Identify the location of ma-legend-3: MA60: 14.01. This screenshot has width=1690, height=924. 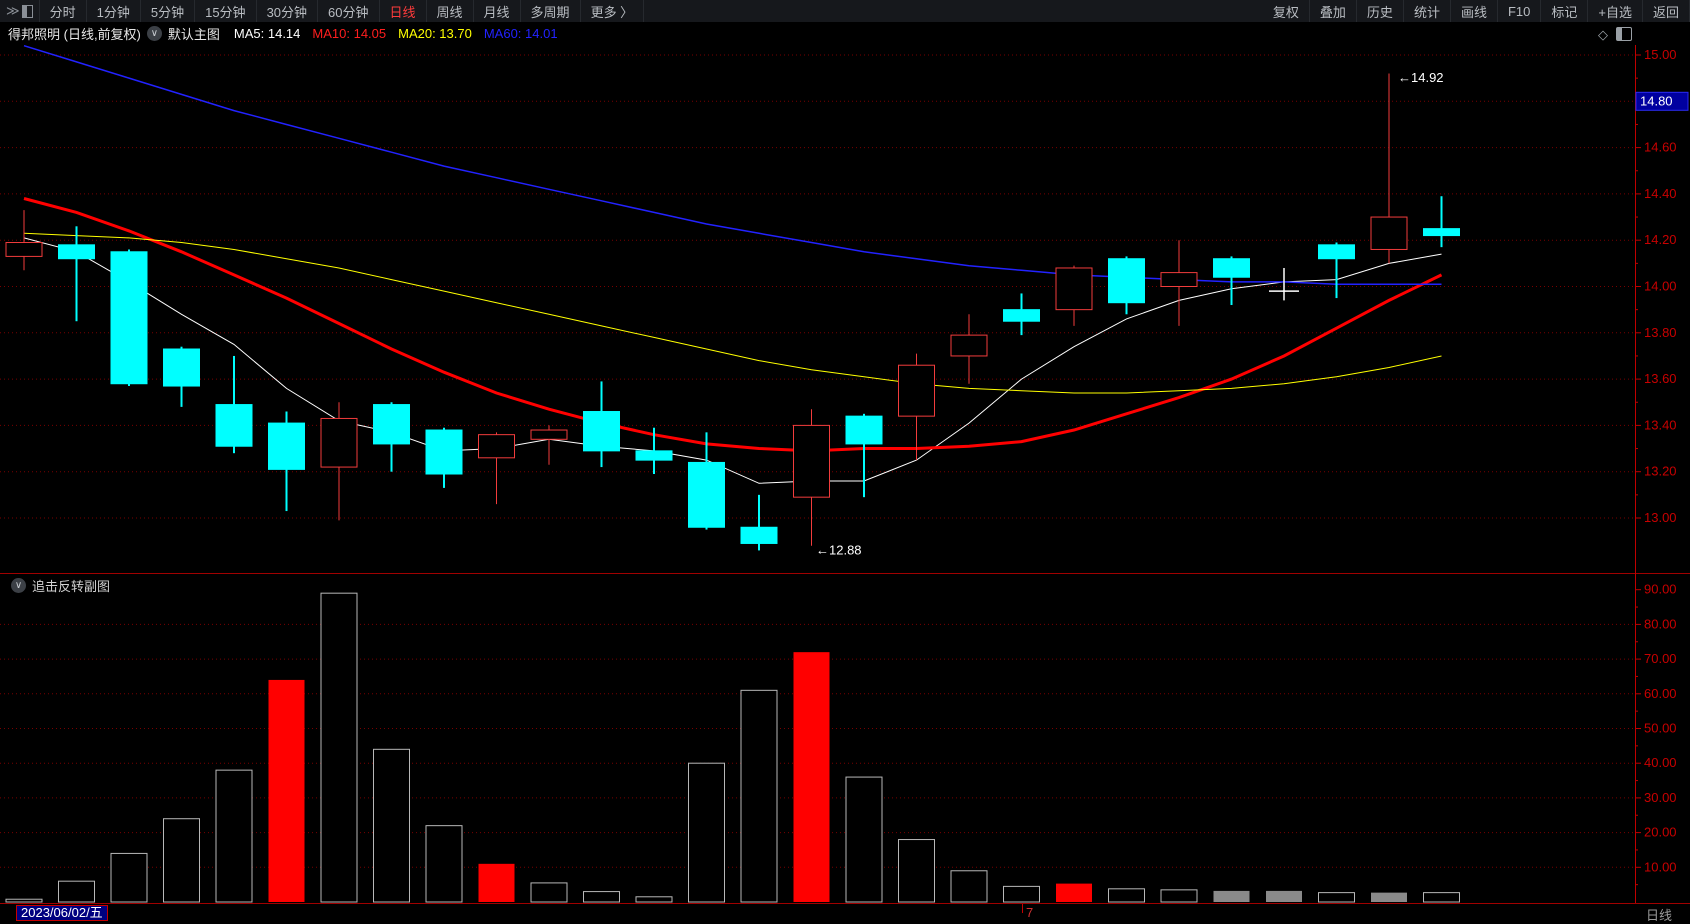
(520, 33).